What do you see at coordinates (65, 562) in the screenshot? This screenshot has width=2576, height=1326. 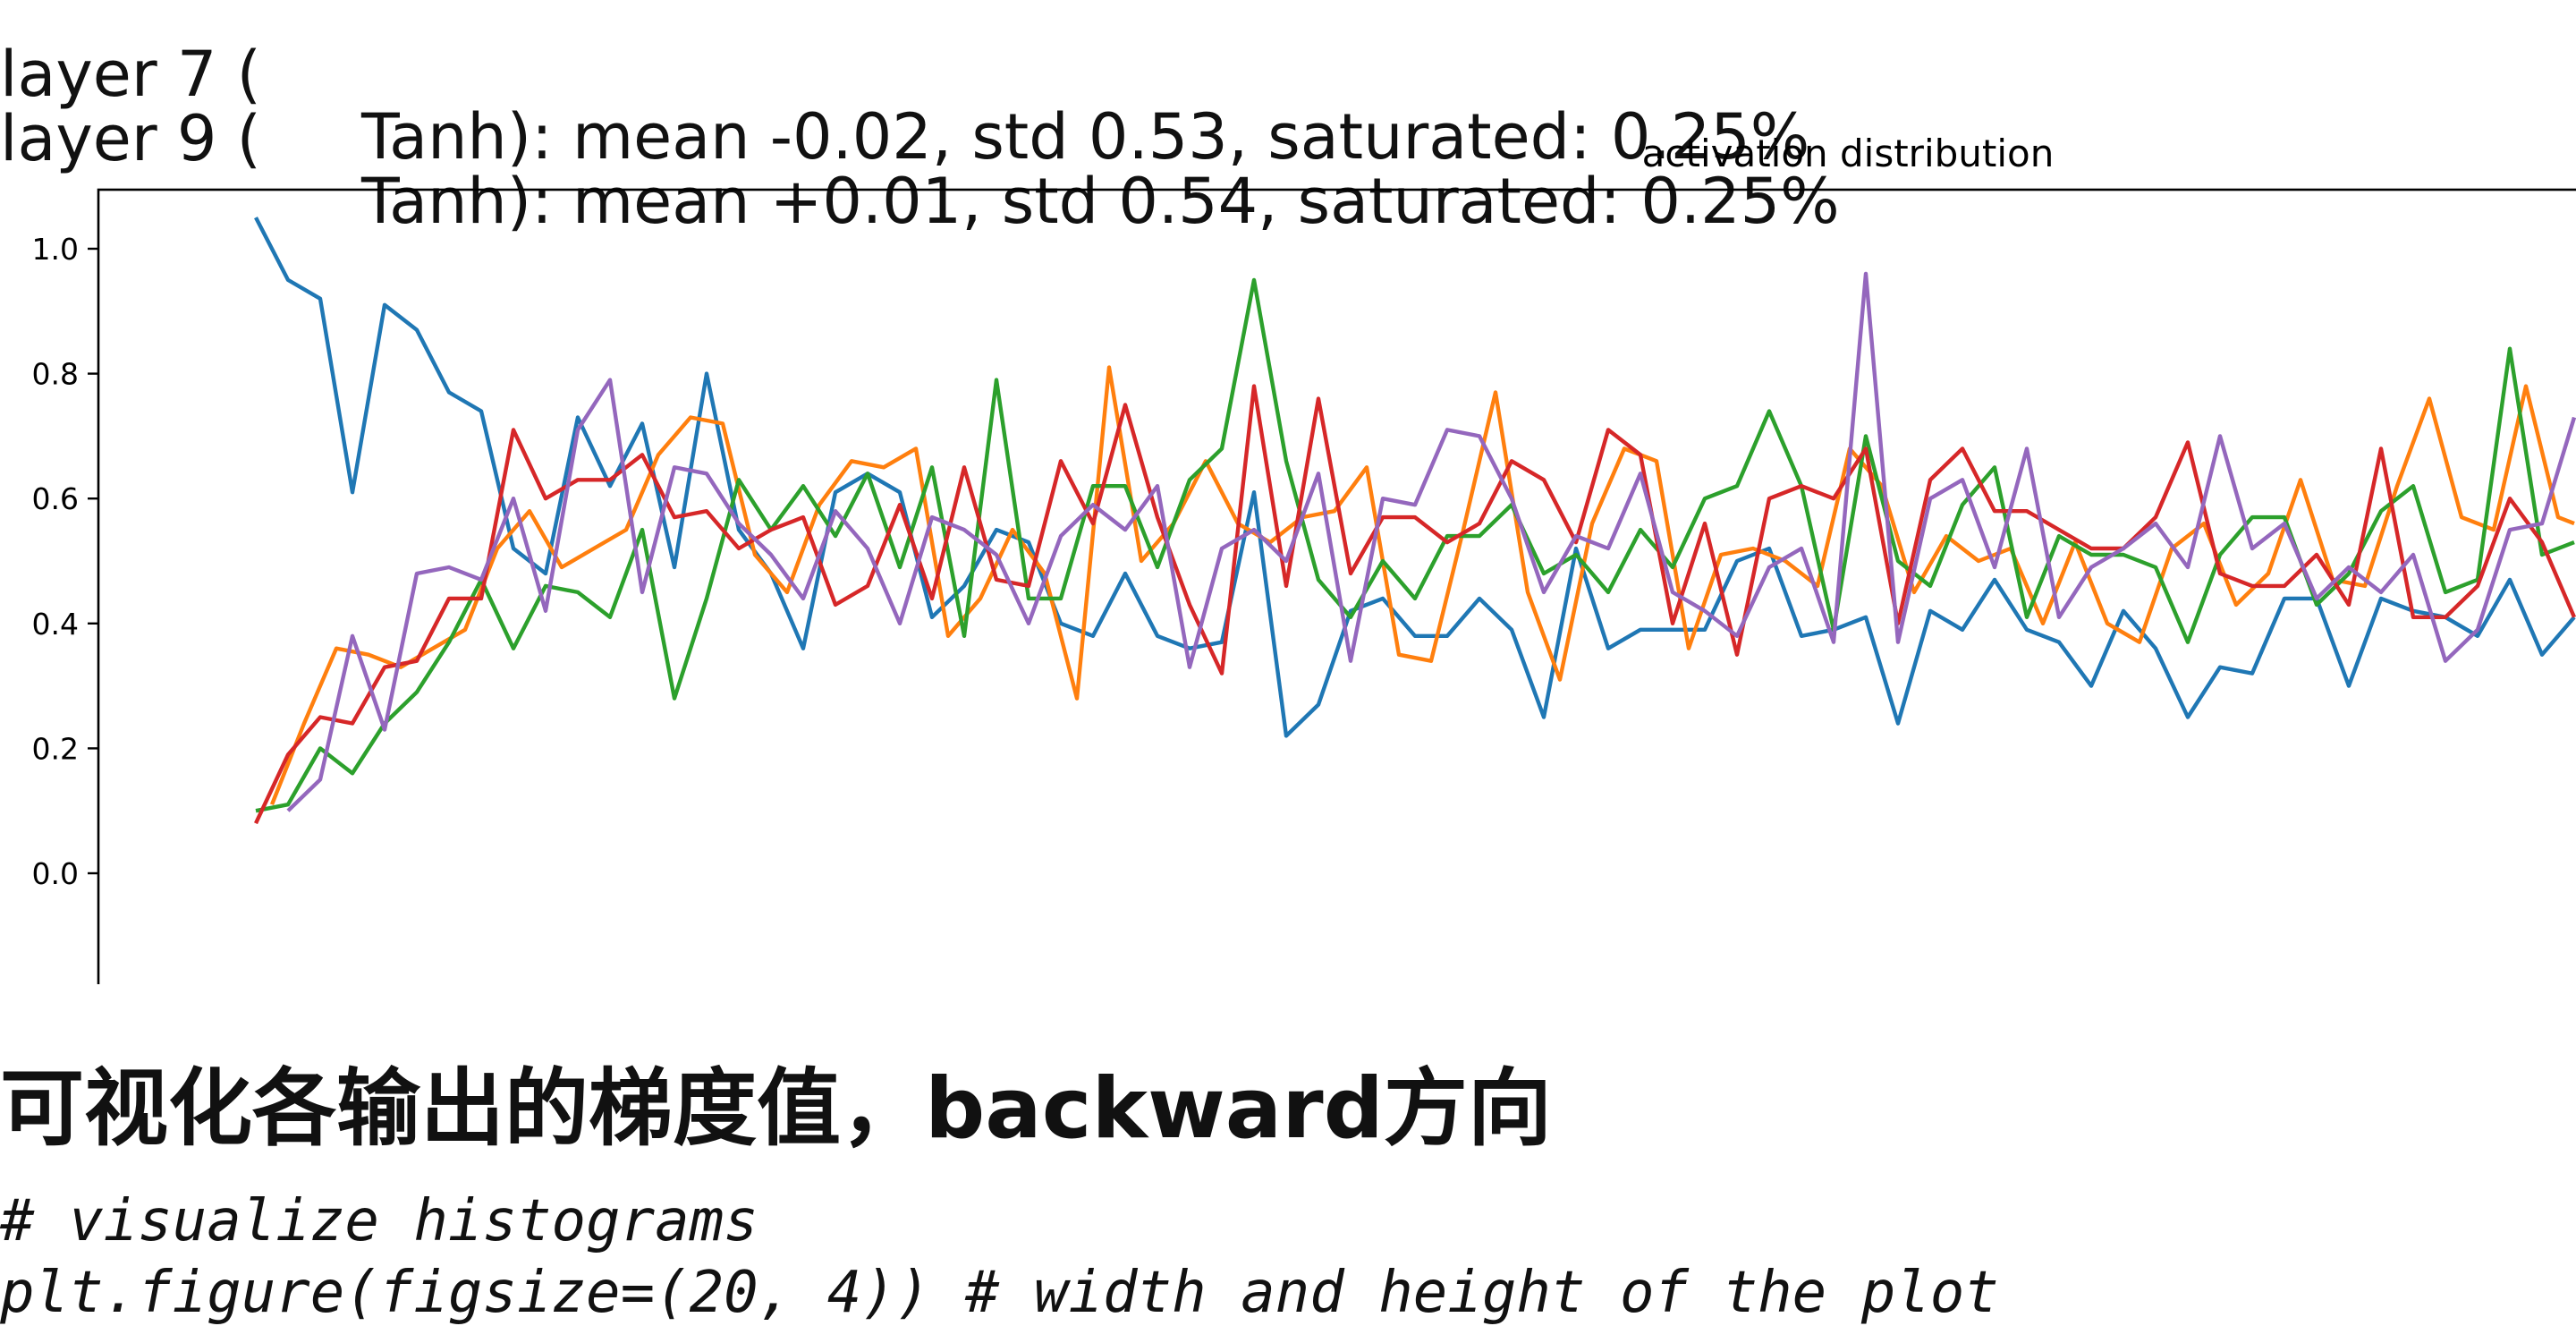 I see `y-axis: 0.0 0.2 0.4 0.6 0.8 1.0` at bounding box center [65, 562].